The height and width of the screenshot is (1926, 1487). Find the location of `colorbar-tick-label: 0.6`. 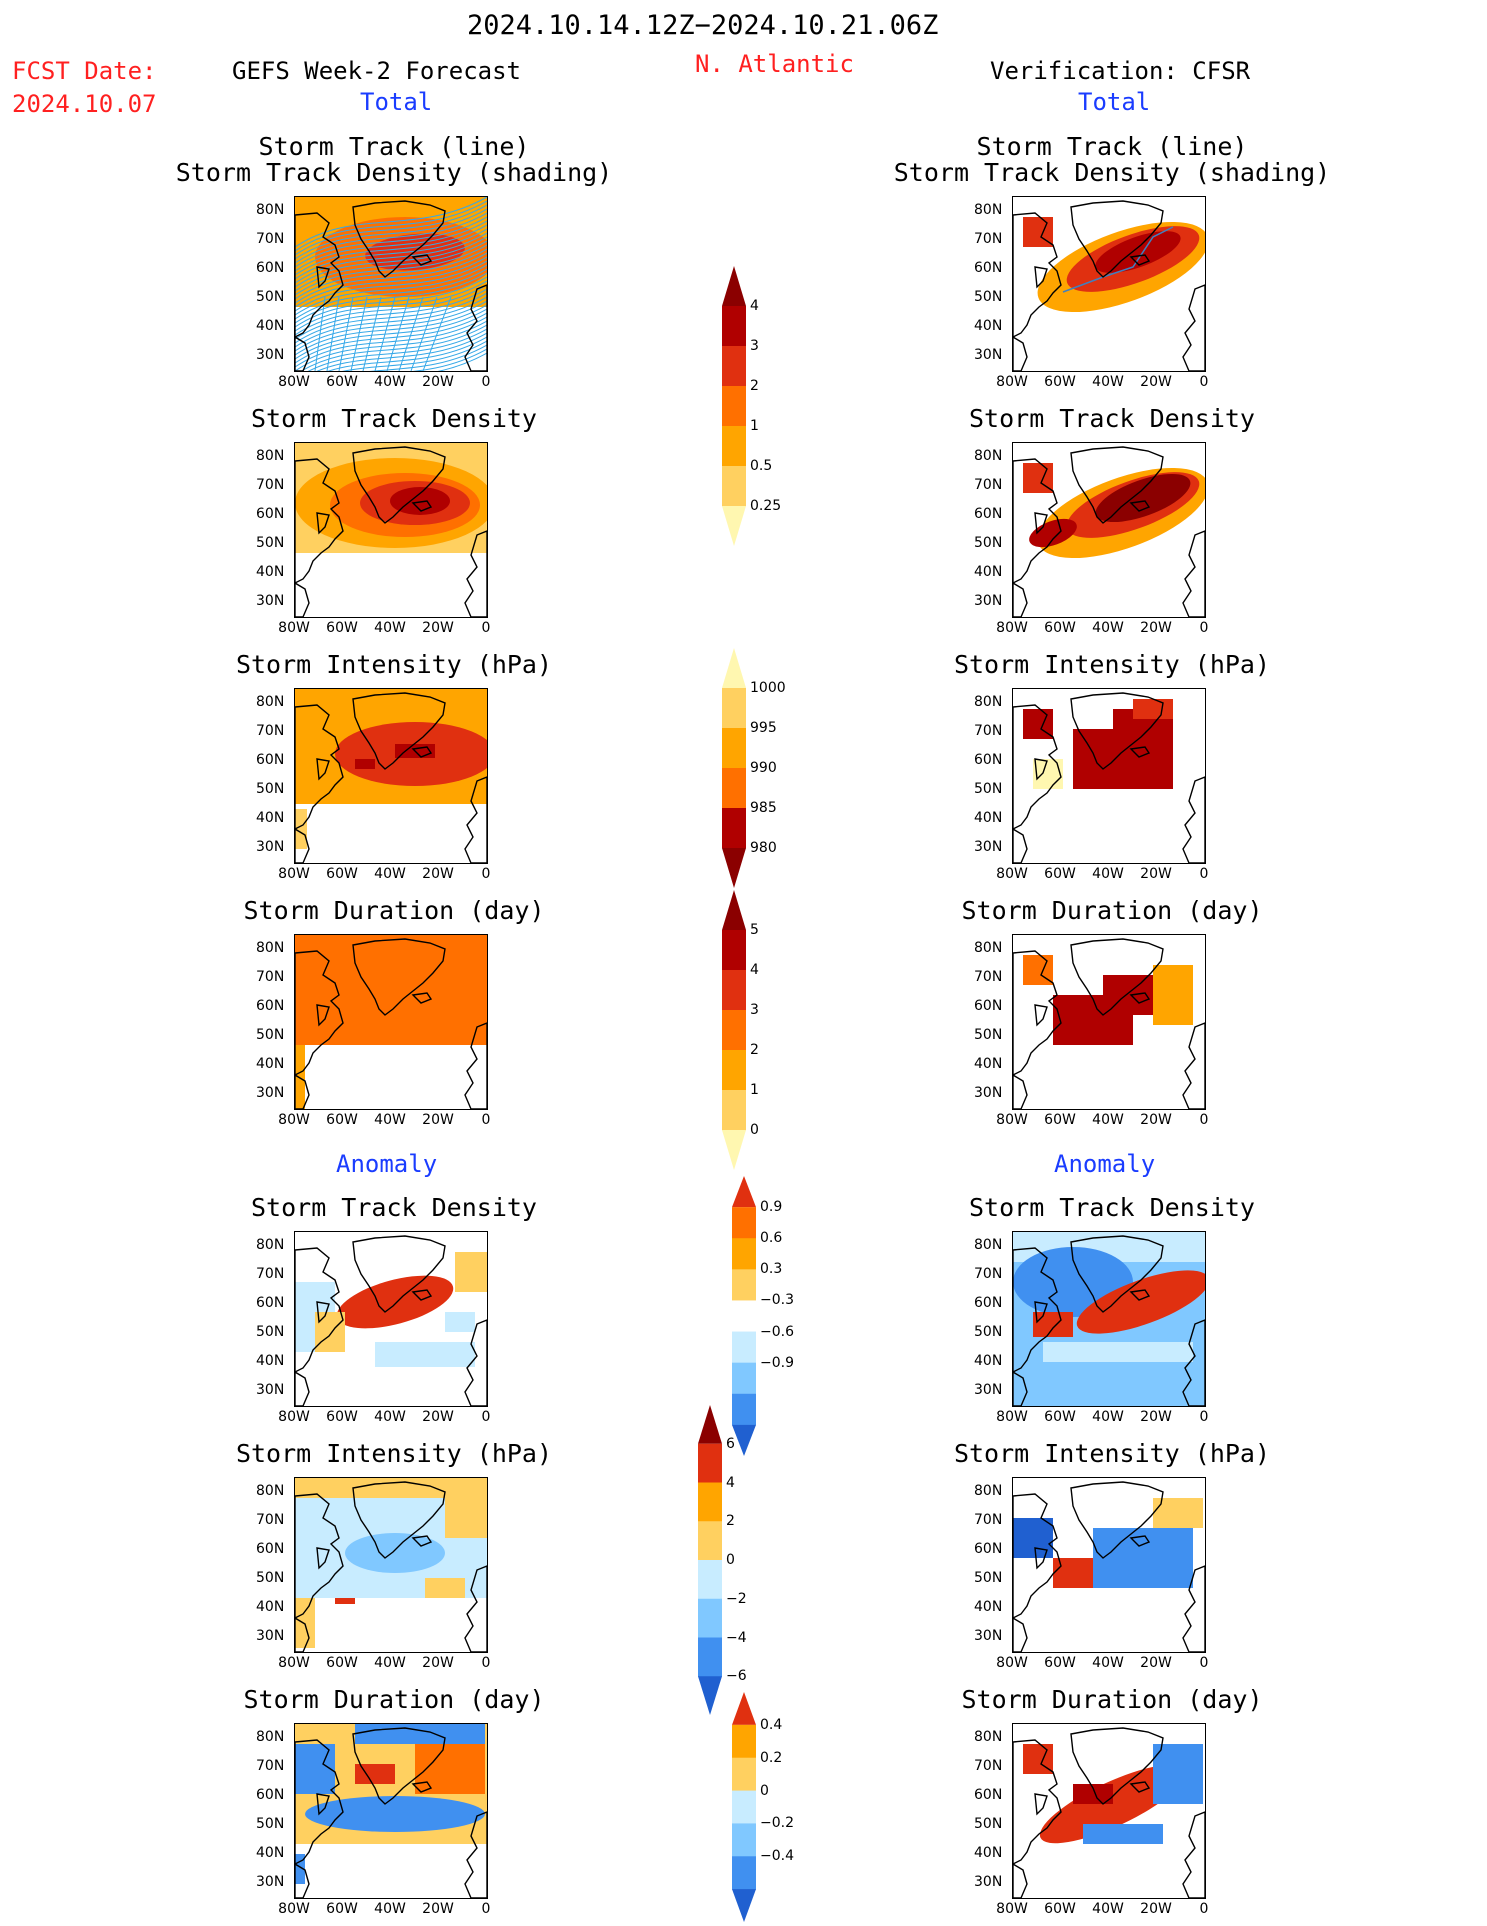

colorbar-tick-label: 0.6 is located at coordinates (771, 1238).